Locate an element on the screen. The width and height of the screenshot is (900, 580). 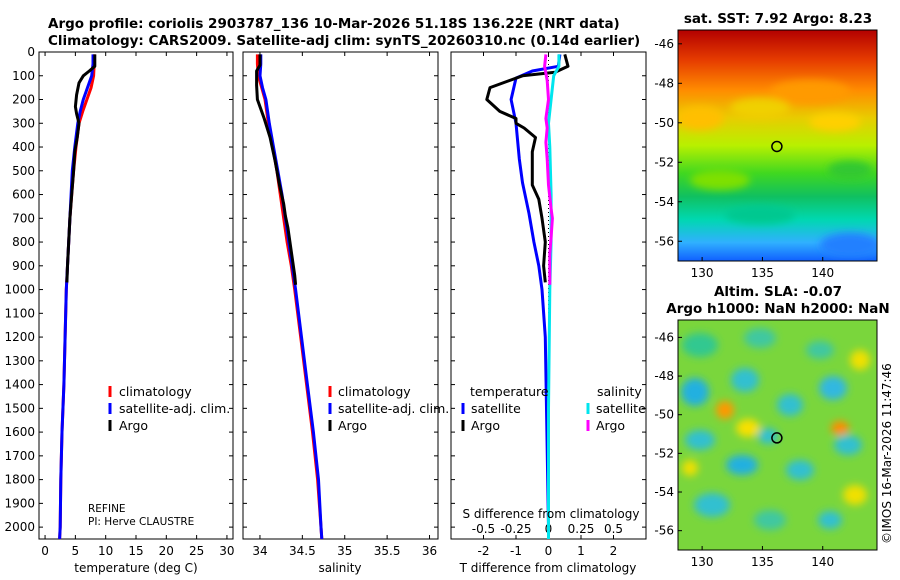
x2tick-label: 0.25 is located at coordinates (581, 529).